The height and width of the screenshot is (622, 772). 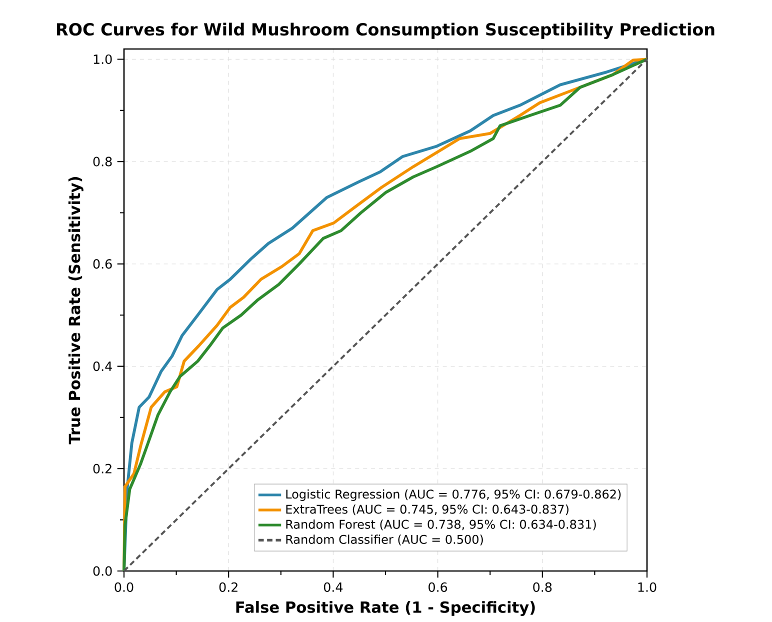 I want to click on y-tick-label: 0.2, so click(x=102, y=469).